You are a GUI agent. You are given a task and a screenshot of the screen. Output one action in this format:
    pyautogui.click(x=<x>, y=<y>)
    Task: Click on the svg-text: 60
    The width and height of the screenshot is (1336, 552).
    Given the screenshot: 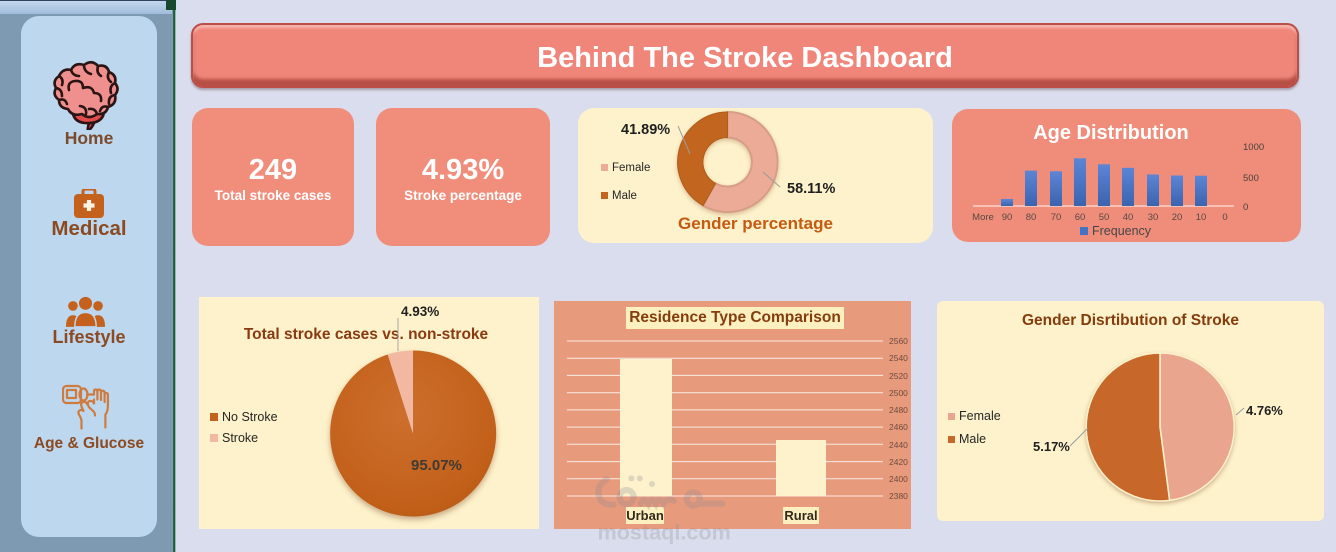 What is the action you would take?
    pyautogui.click(x=1080, y=217)
    